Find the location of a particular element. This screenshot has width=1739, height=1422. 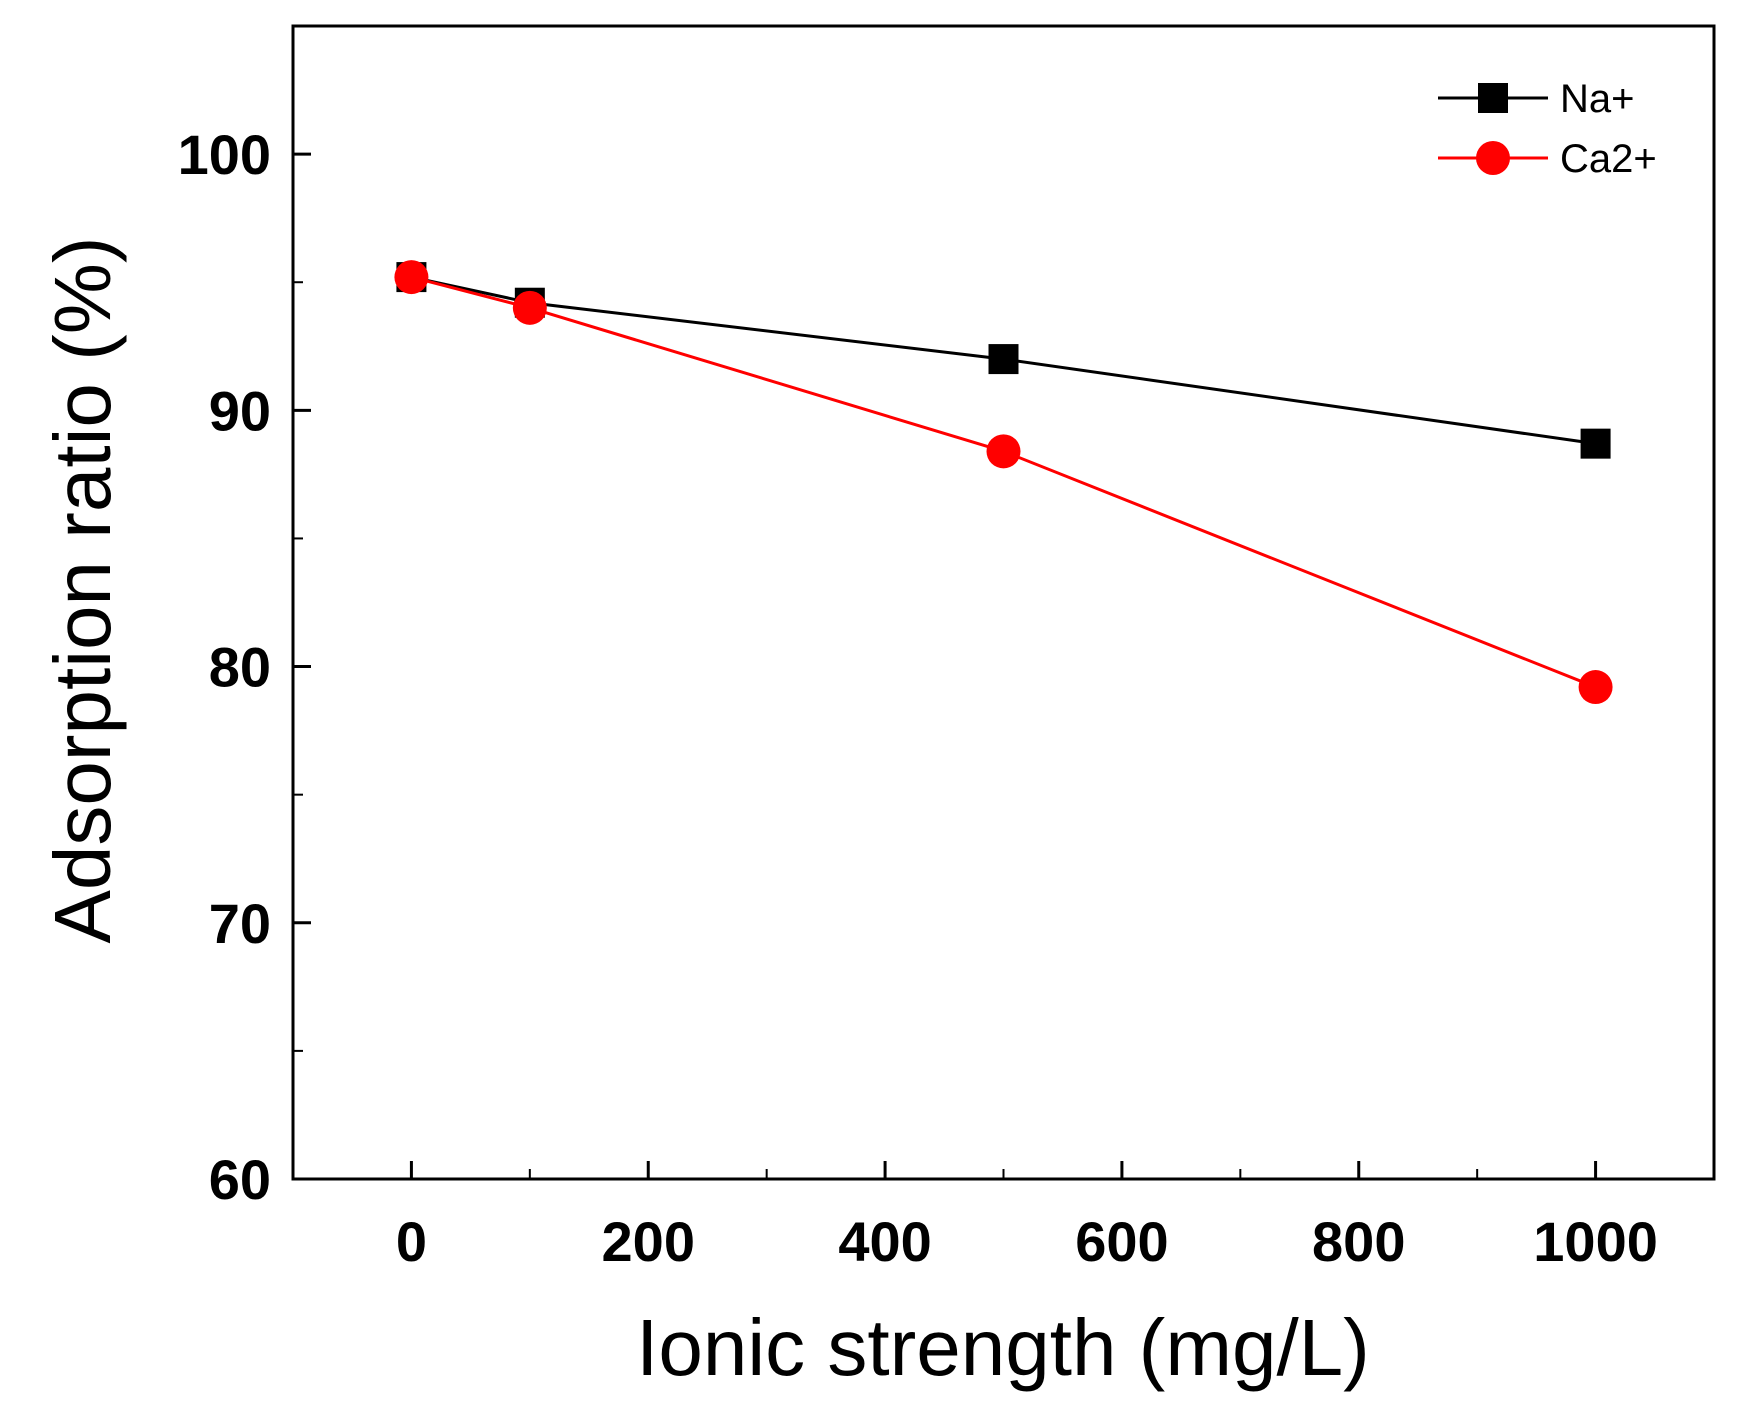

x-tick-label: 400 is located at coordinates (884, 1241).